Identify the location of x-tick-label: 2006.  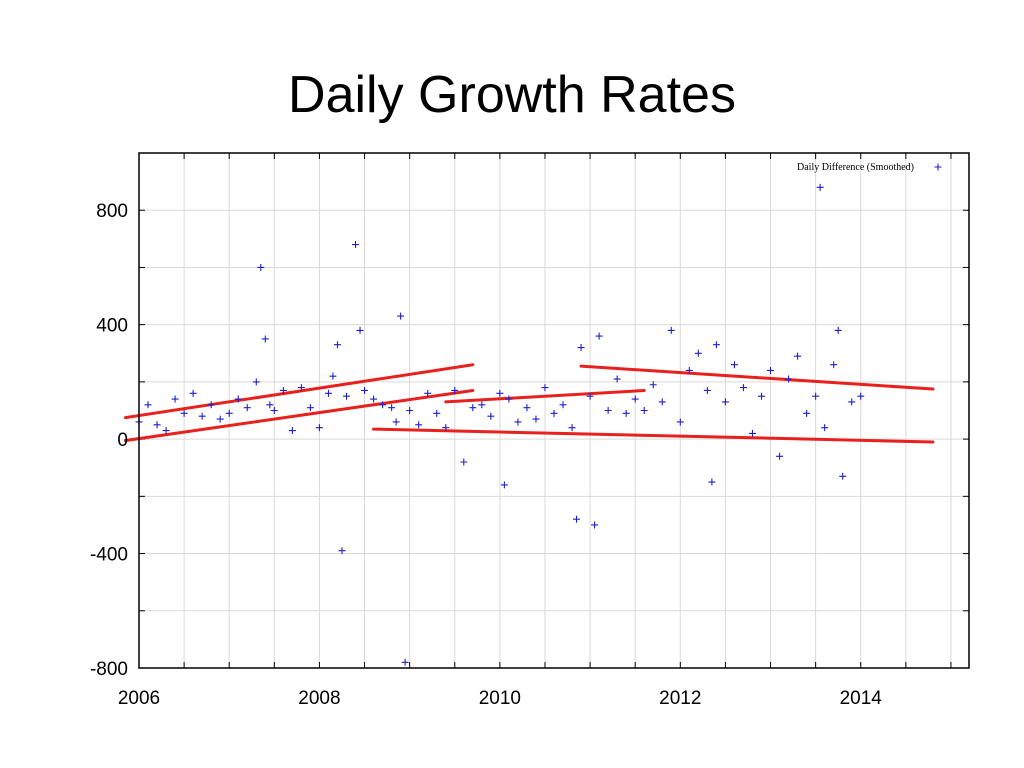
(139, 698).